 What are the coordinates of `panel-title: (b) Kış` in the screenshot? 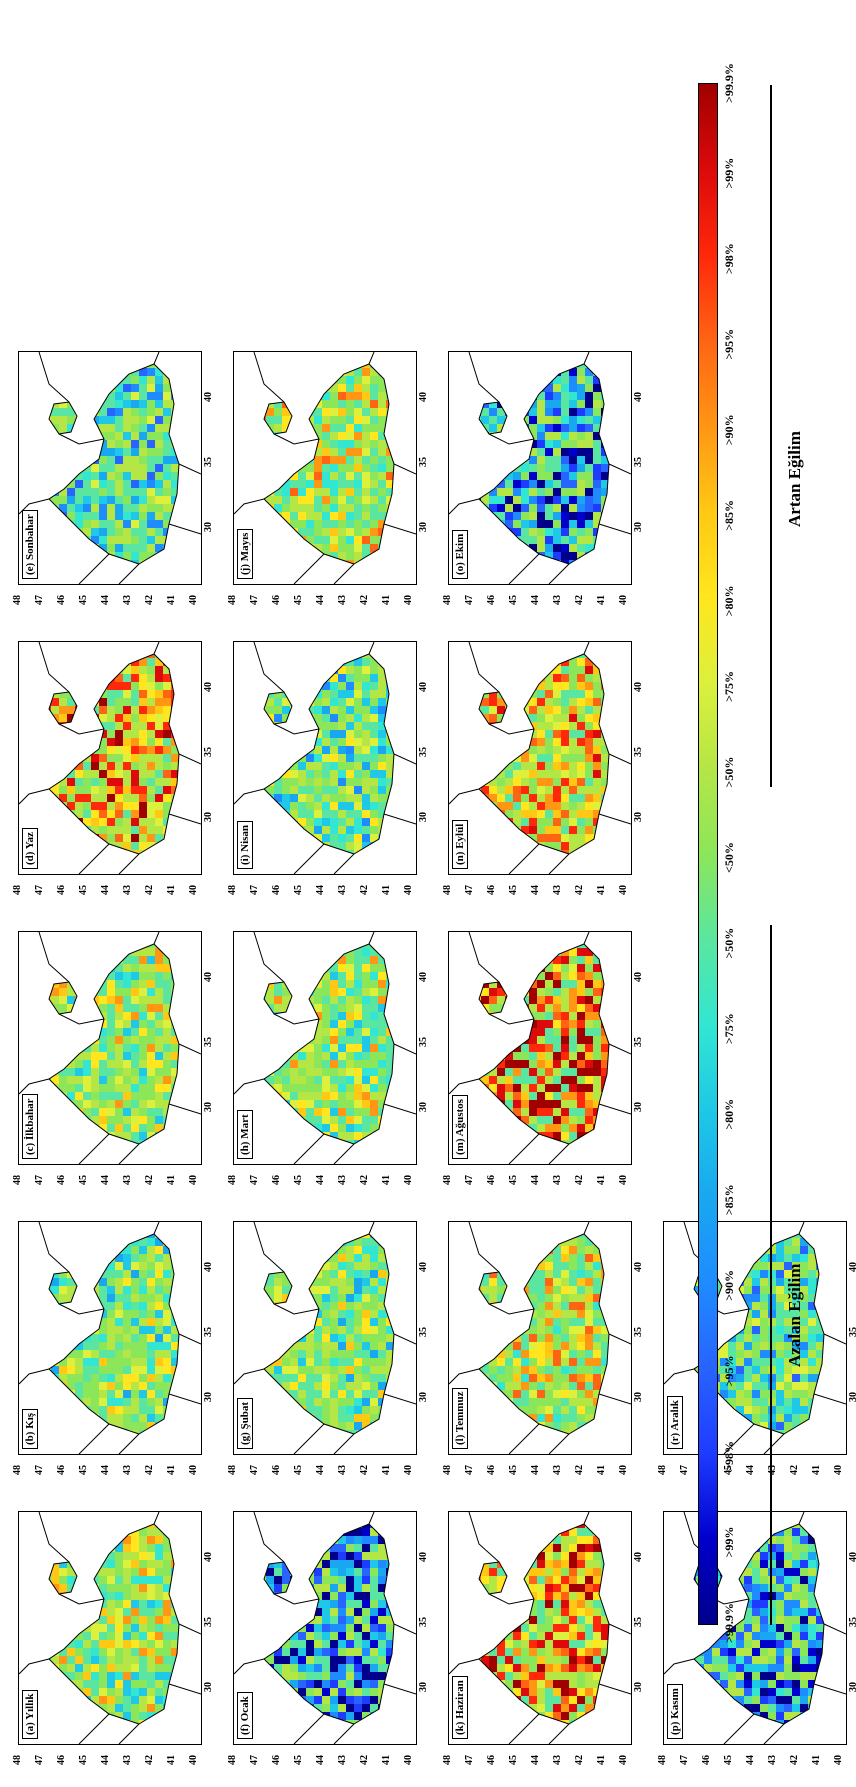 It's located at (30, 1428).